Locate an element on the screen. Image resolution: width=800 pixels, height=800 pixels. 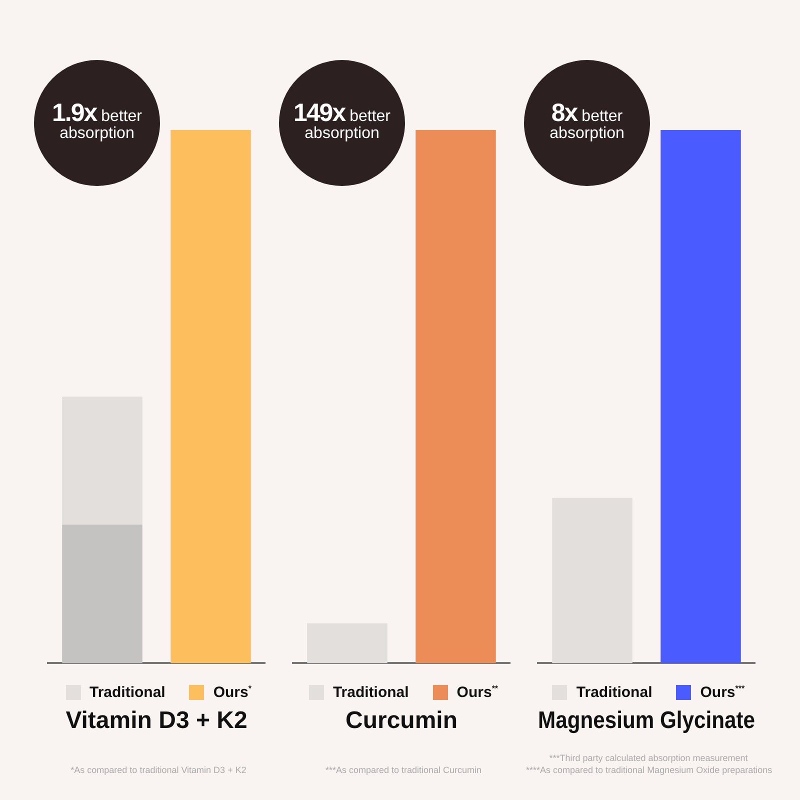
annotation: 1.9x better absorption is located at coordinates (97, 120).